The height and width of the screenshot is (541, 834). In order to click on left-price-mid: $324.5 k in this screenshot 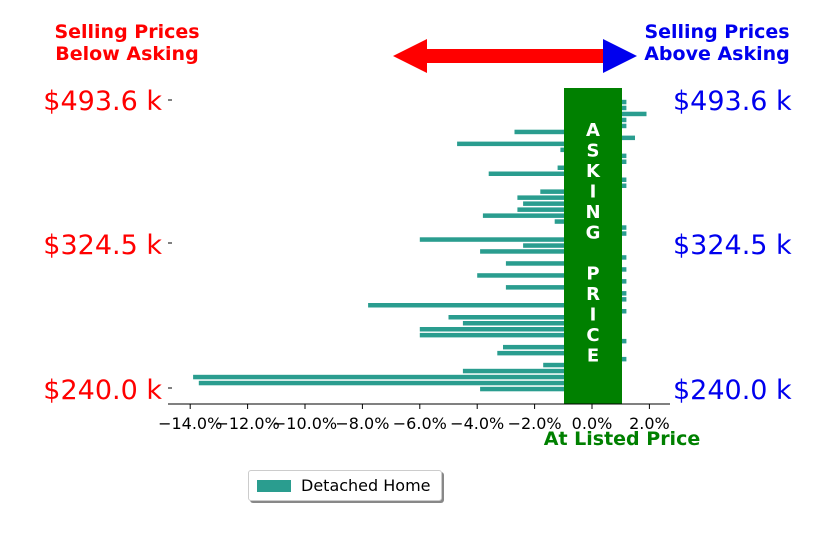, I will do `click(102, 245)`.